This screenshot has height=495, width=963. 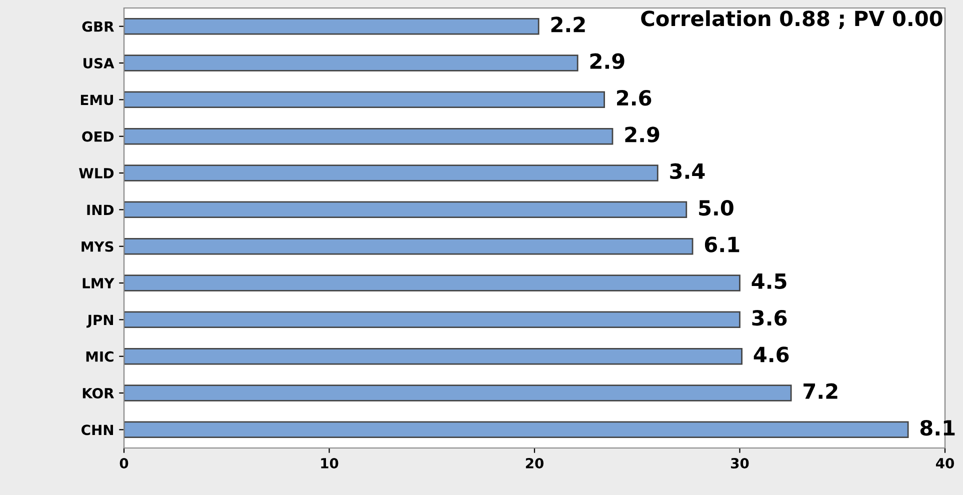 What do you see at coordinates (96, 100) in the screenshot?
I see `y-tick-label: EMU` at bounding box center [96, 100].